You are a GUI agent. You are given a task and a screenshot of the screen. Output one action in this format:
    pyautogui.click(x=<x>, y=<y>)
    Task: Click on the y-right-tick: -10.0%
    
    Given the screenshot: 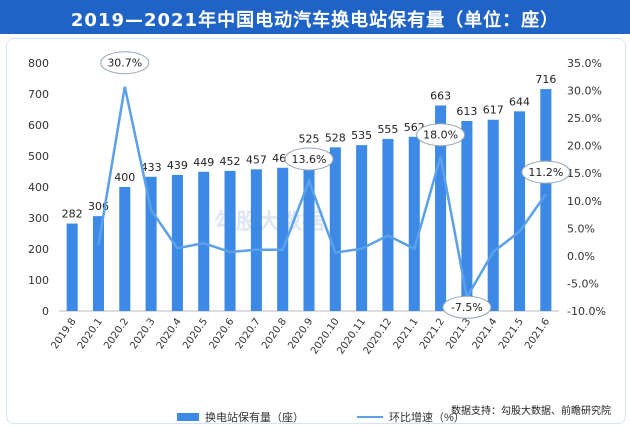 What is the action you would take?
    pyautogui.click(x=586, y=311)
    